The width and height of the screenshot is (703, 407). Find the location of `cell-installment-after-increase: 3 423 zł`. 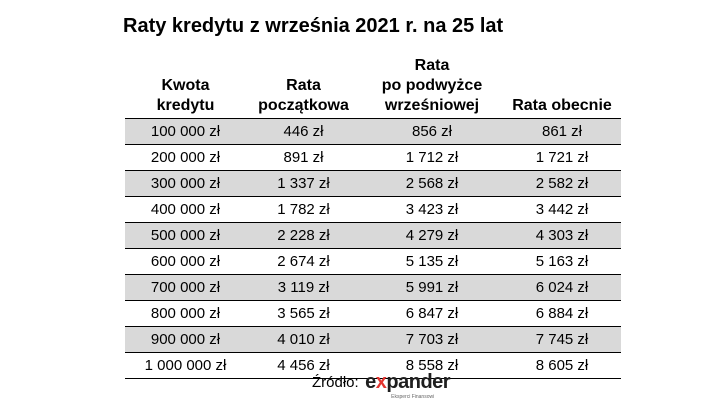

cell-installment-after-increase: 3 423 zł is located at coordinates (432, 209).